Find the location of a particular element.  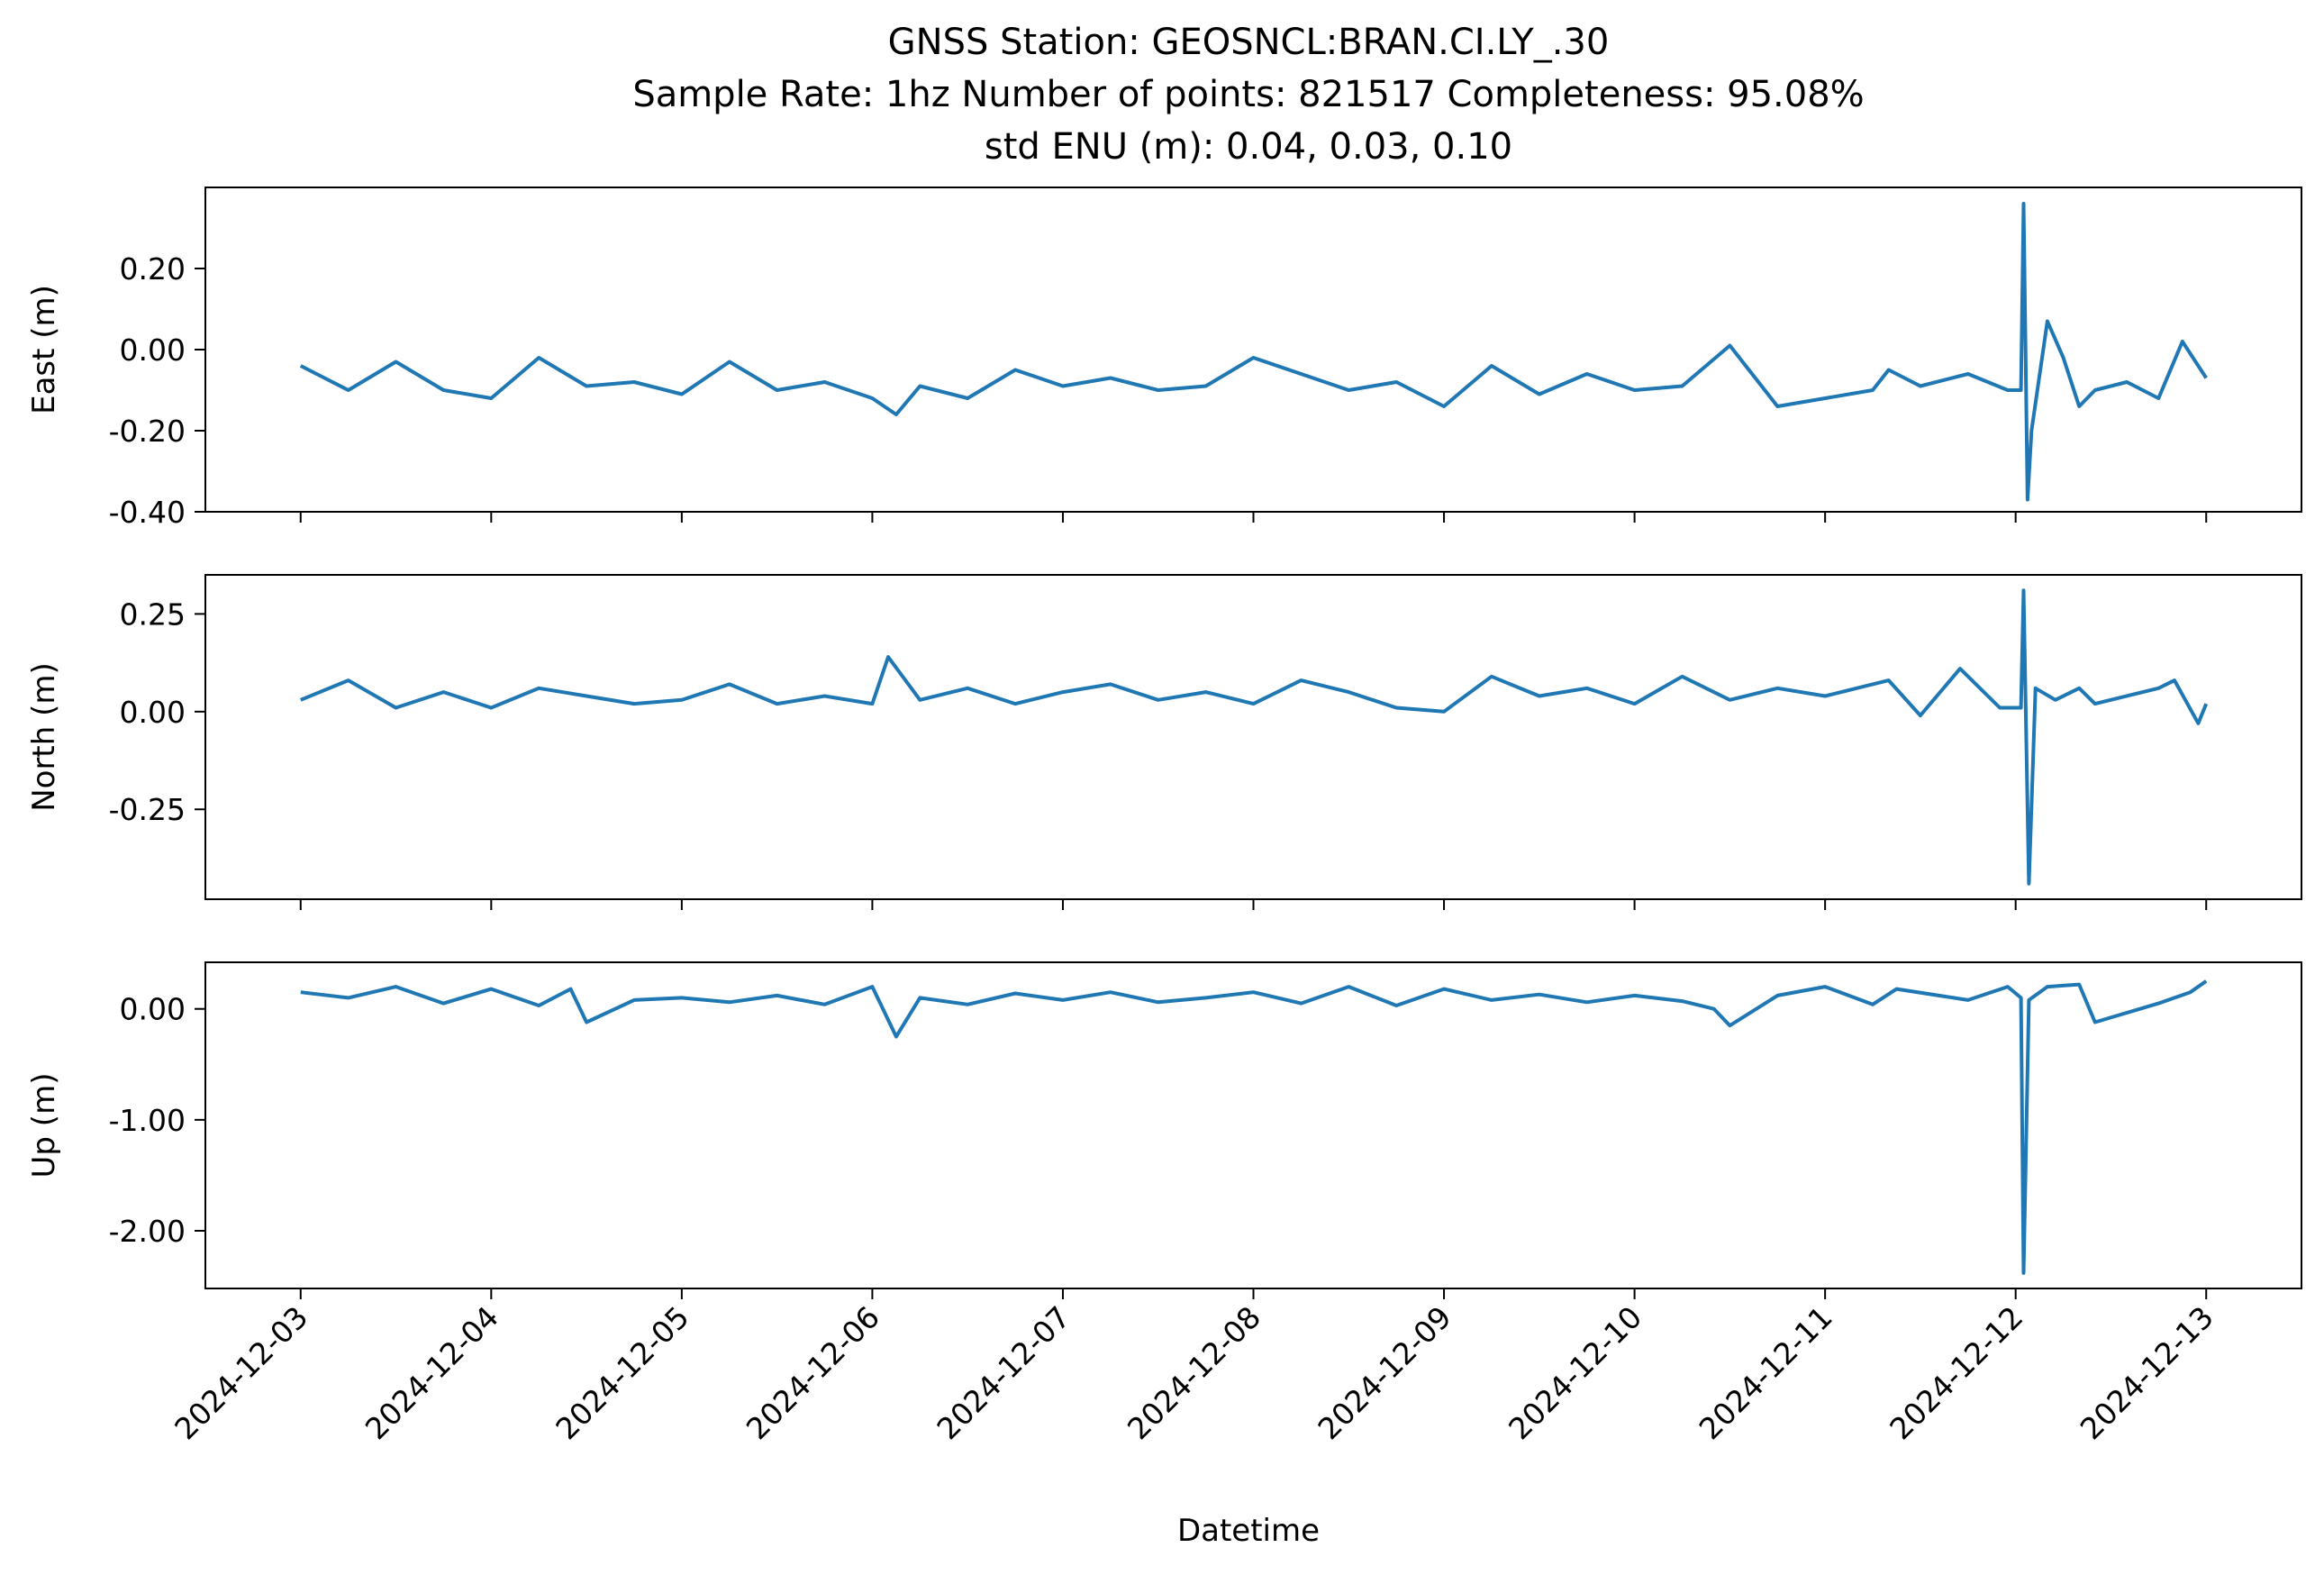

x-axis-label: Datetime is located at coordinates (1249, 1531).